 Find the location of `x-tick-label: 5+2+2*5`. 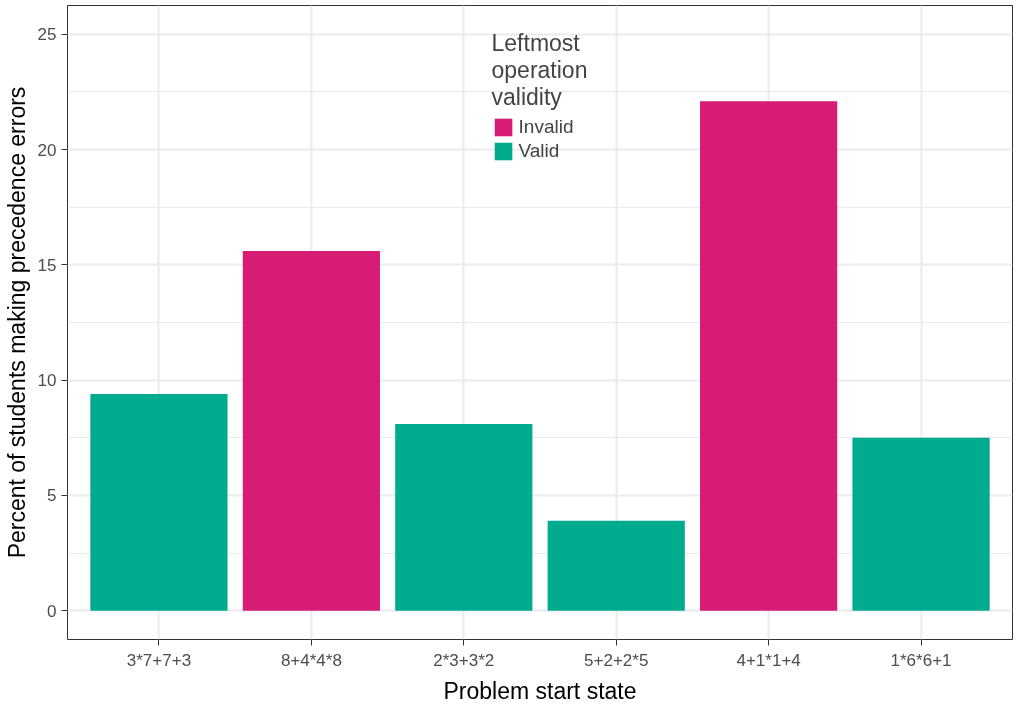

x-tick-label: 5+2+2*5 is located at coordinates (616, 660).